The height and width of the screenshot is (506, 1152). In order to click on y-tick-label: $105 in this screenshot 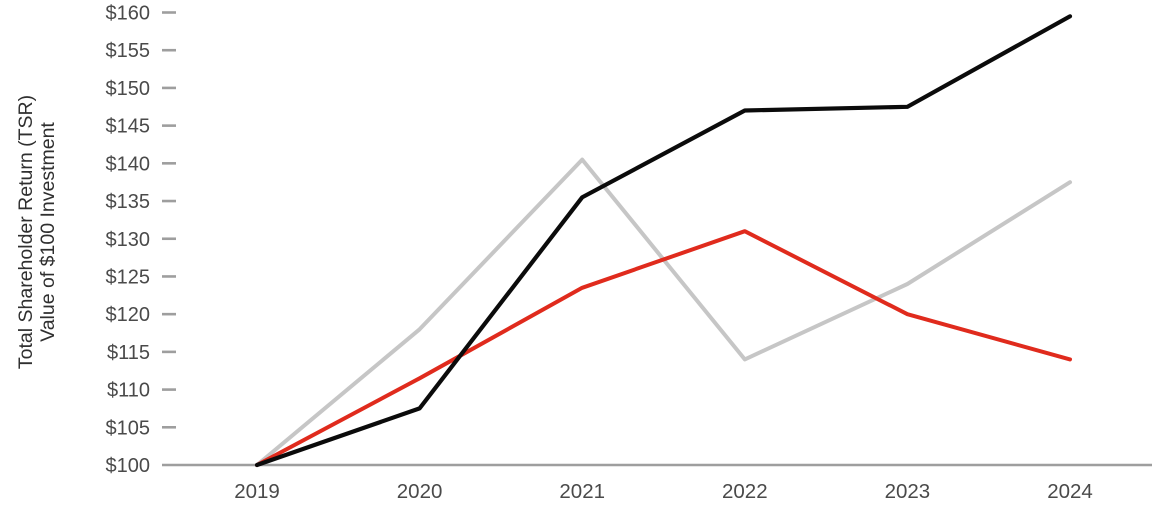, I will do `click(128, 428)`.